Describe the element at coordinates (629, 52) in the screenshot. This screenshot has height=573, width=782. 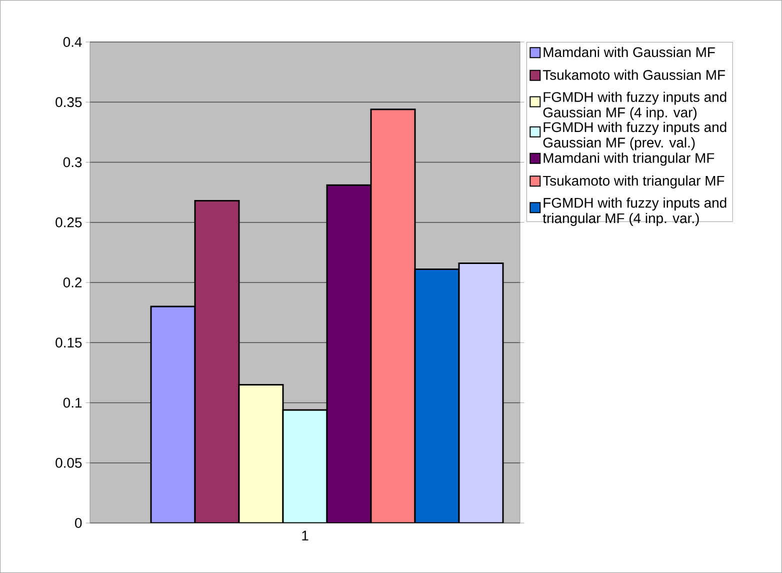
I see `legend-label: Mamdani with Gaussian MF` at that location.